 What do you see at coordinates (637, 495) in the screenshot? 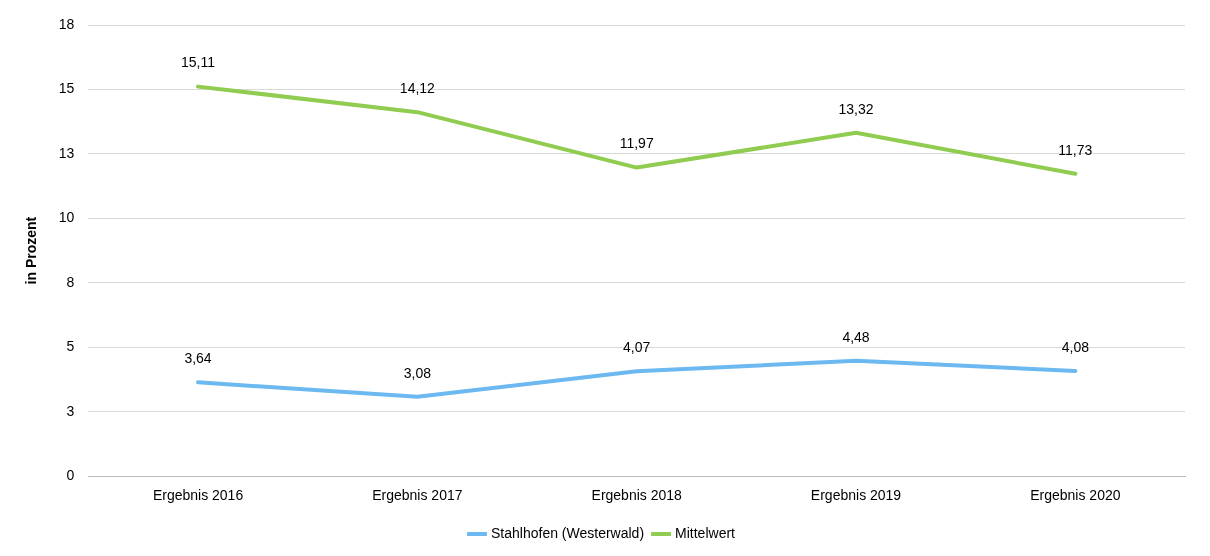
I see `x-tick-label: Ergebnis 2018` at bounding box center [637, 495].